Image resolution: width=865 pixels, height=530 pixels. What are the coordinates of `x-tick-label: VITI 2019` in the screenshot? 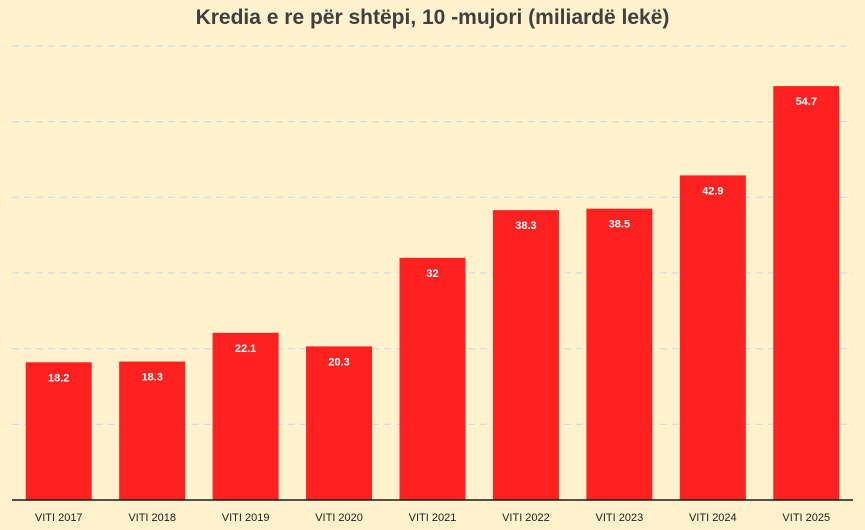 It's located at (246, 518).